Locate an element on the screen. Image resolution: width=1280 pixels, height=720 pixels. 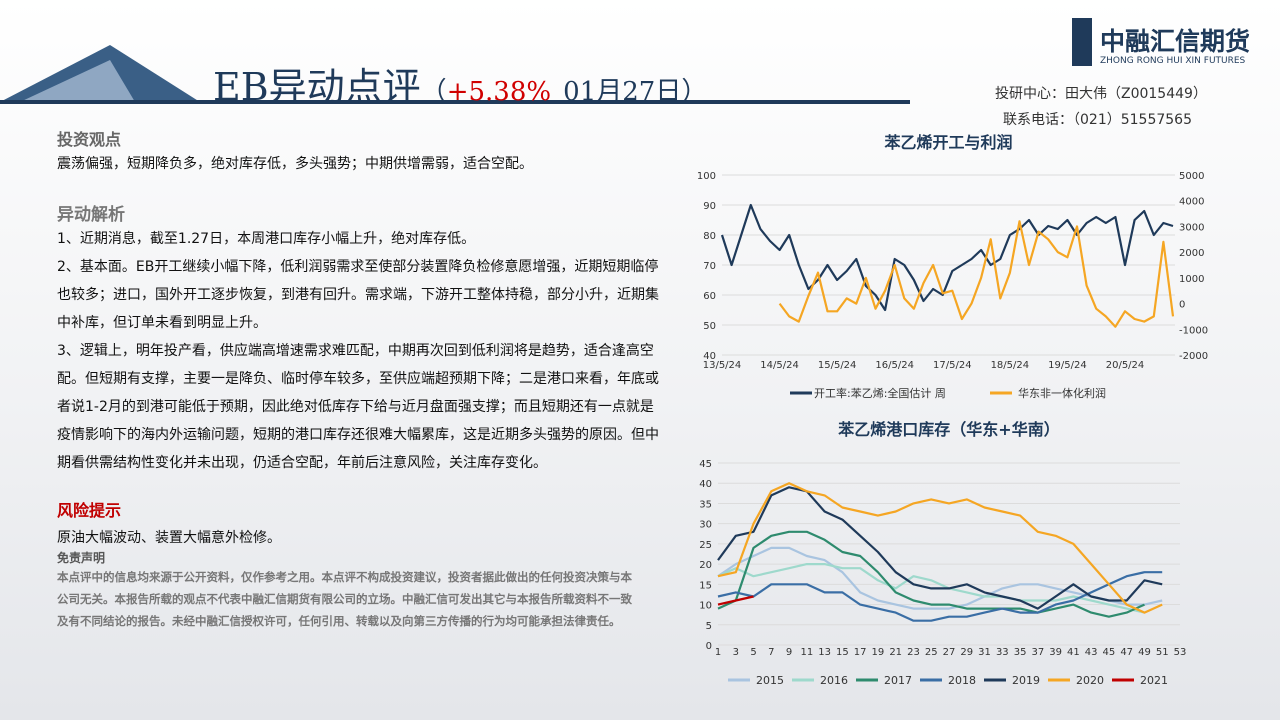
x-tick-label: 14/5/24 is located at coordinates (779, 365).